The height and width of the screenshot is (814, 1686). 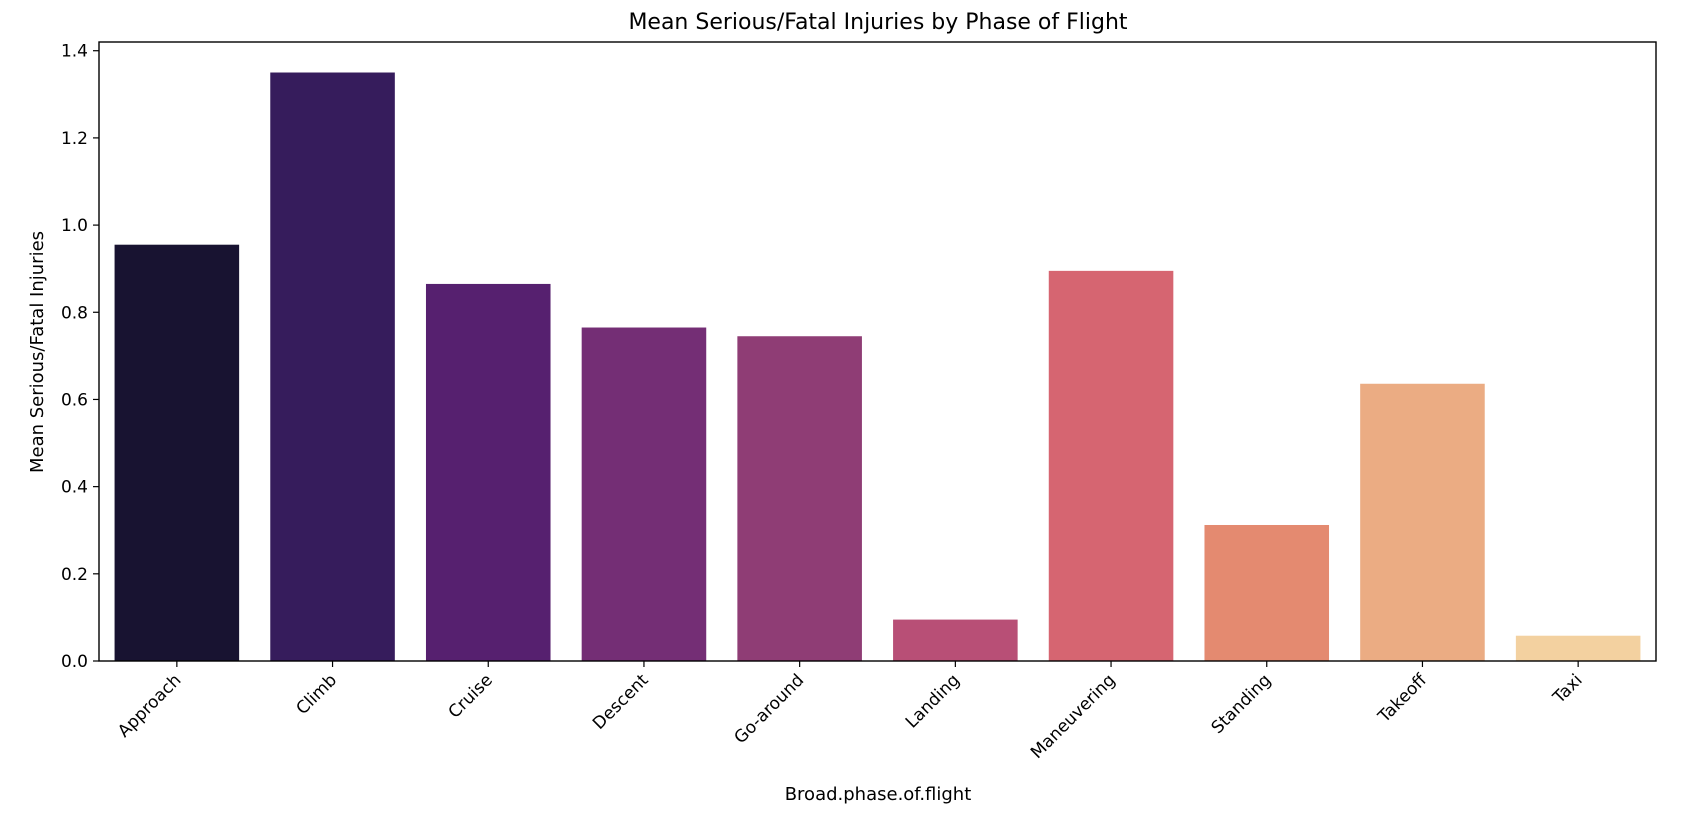 I want to click on bar-standing, so click(x=1267, y=592).